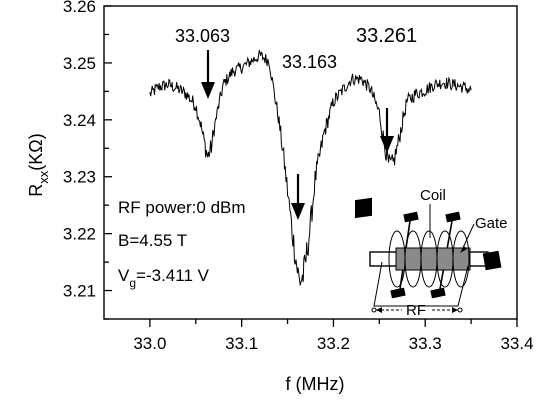 Image resolution: width=537 pixels, height=404 pixels. What do you see at coordinates (398, 293) in the screenshot?
I see `contact-pad-bottom-left` at bounding box center [398, 293].